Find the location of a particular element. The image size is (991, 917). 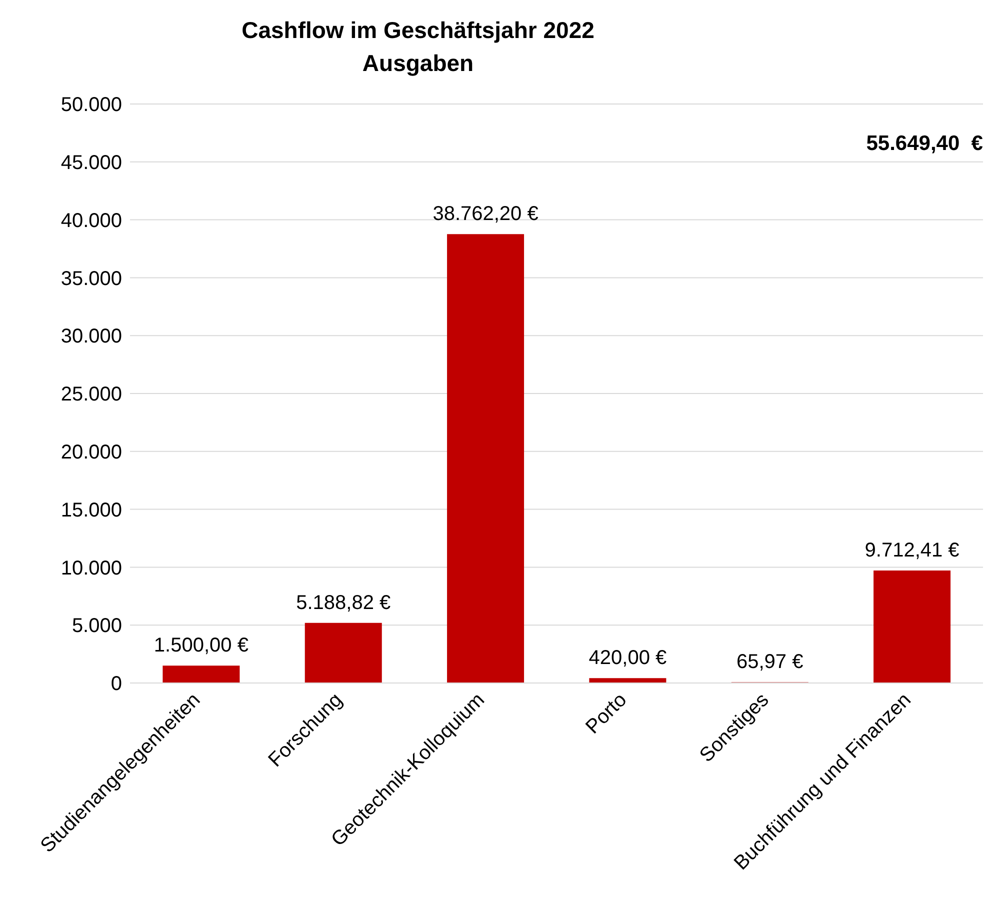

y-tick-label: 5.000 is located at coordinates (97, 626).